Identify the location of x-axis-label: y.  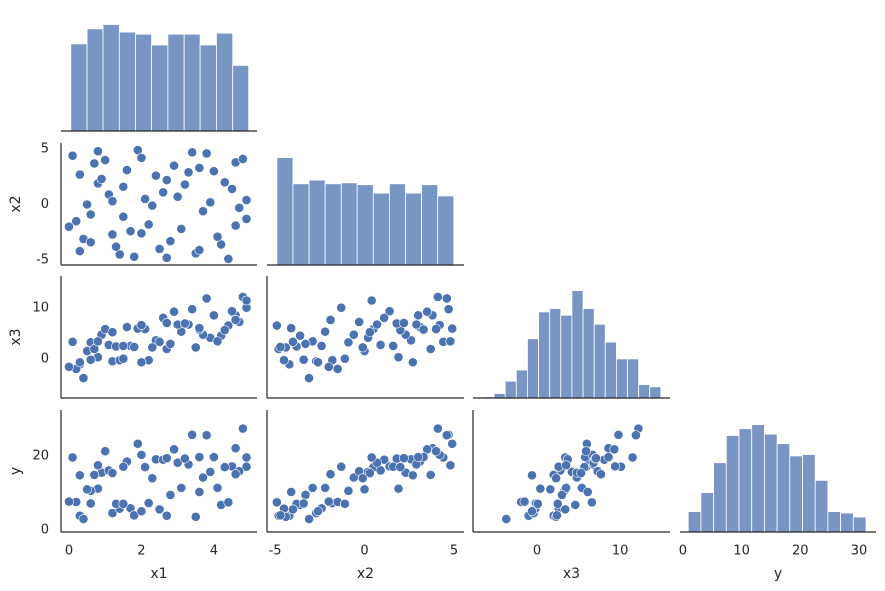
(778, 574).